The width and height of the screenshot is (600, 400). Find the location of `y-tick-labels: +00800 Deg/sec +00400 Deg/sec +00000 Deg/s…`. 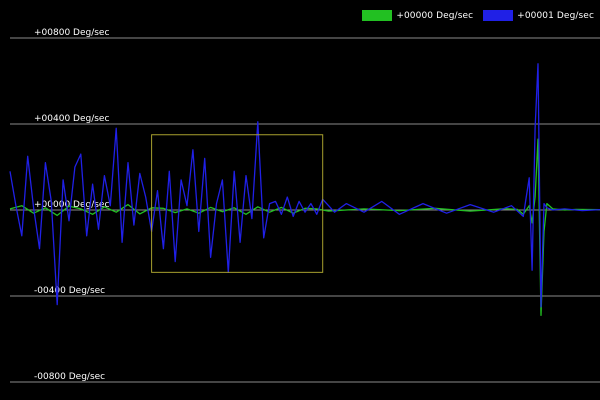

y-tick-labels: +00800 Deg/sec +00400 Deg/sec +00000 Deg/s… is located at coordinates (71, 205).